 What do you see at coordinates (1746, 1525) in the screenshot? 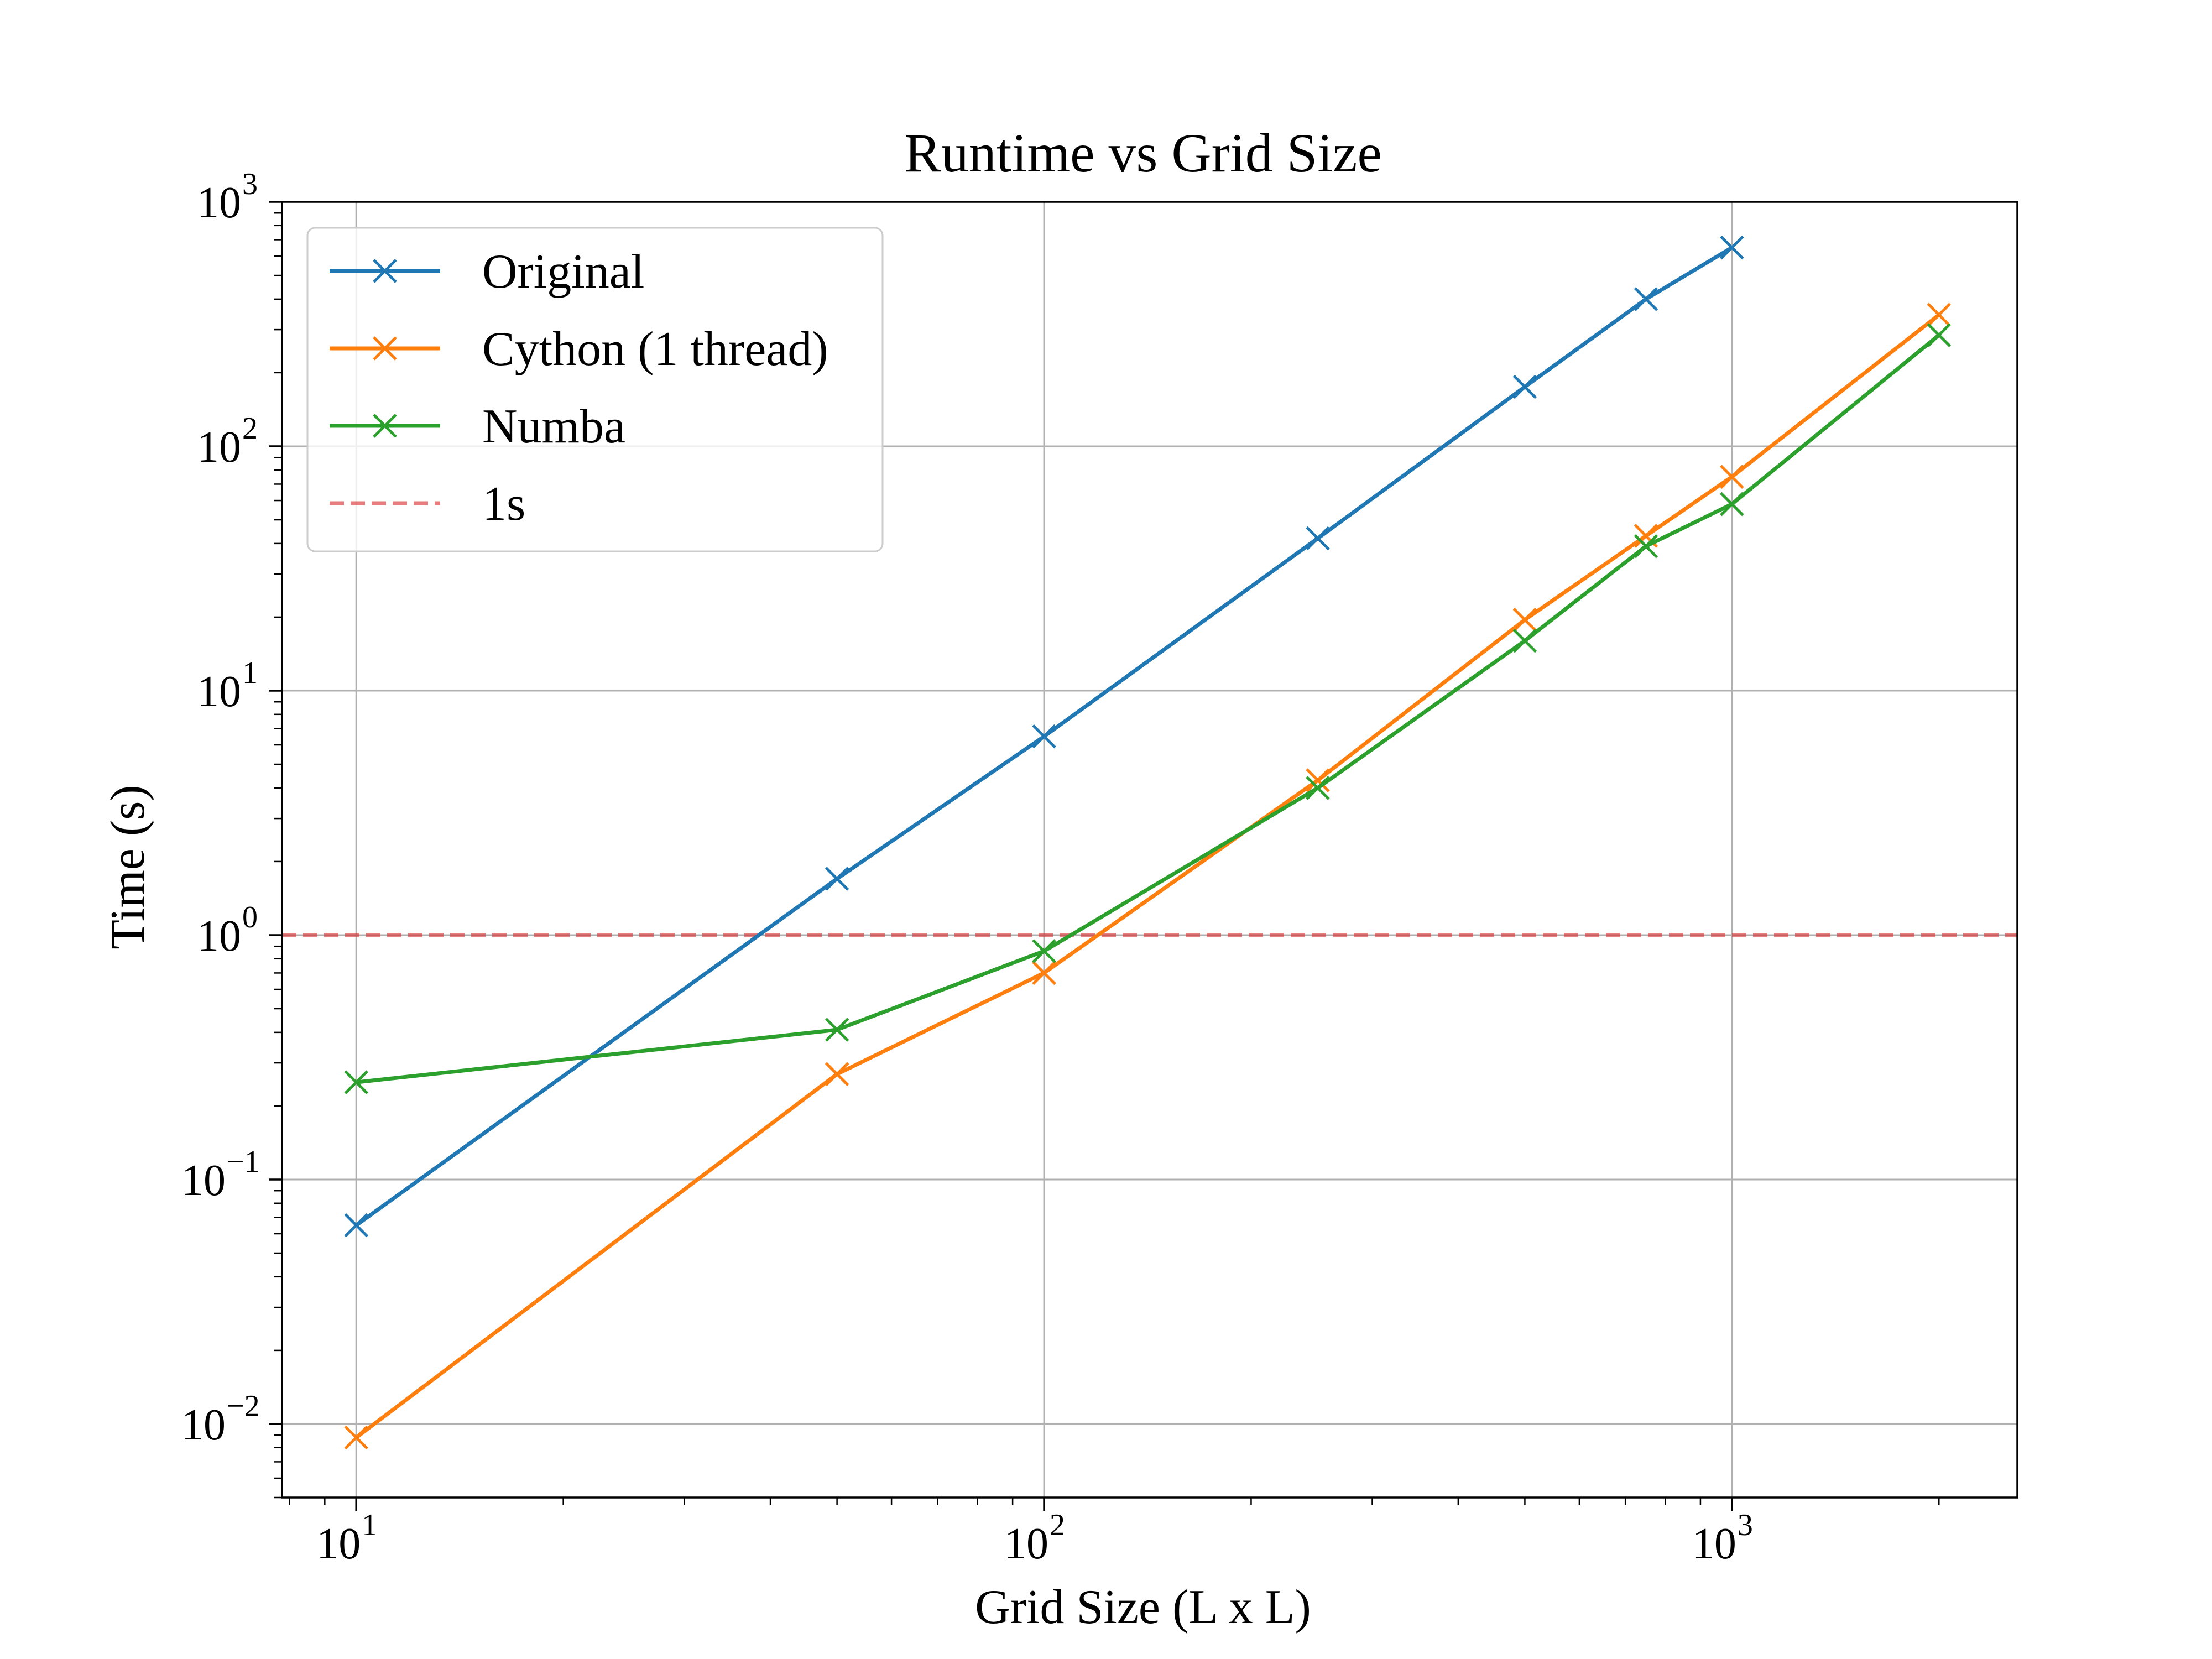
I see `x-tick-exponent: 3` at bounding box center [1746, 1525].